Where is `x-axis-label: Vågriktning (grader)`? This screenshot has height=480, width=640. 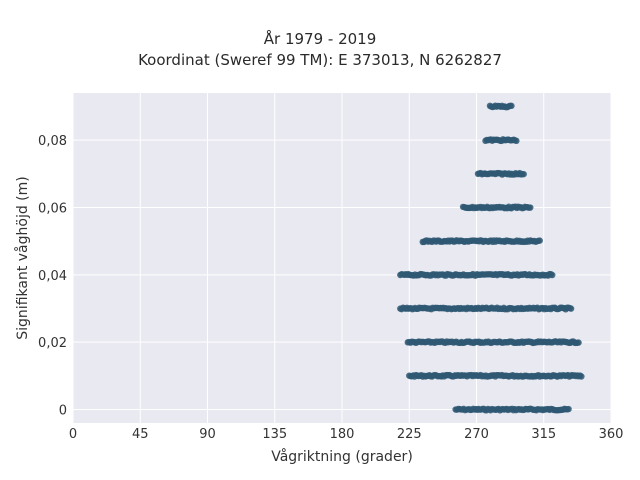 x-axis-label: Vågriktning (grader) is located at coordinates (342, 456).